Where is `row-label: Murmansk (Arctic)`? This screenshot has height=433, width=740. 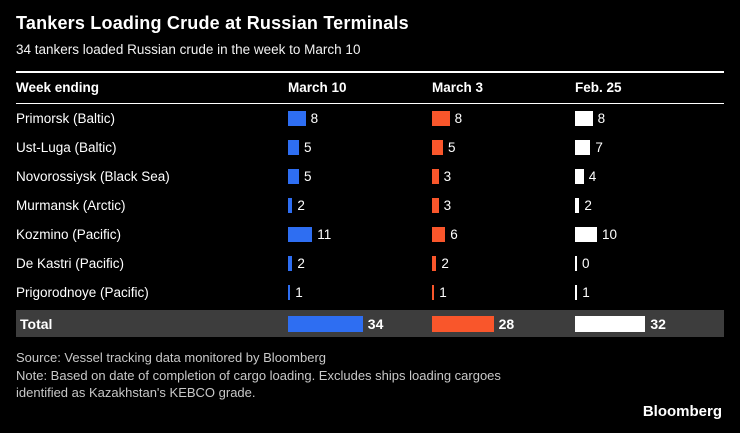
row-label: Murmansk (Arctic) is located at coordinates (71, 205).